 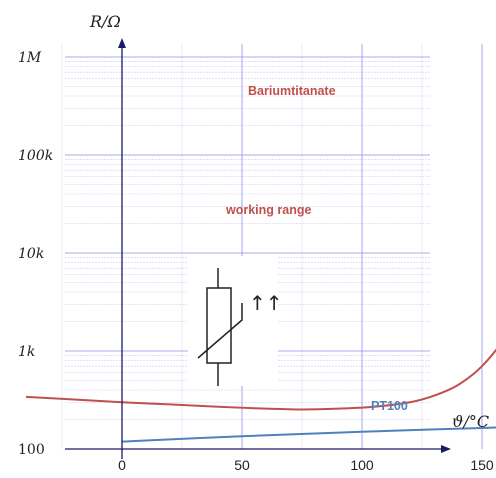 I want to click on y-tick-labels: 100 1k 10k 100k 1M, so click(x=35, y=254).